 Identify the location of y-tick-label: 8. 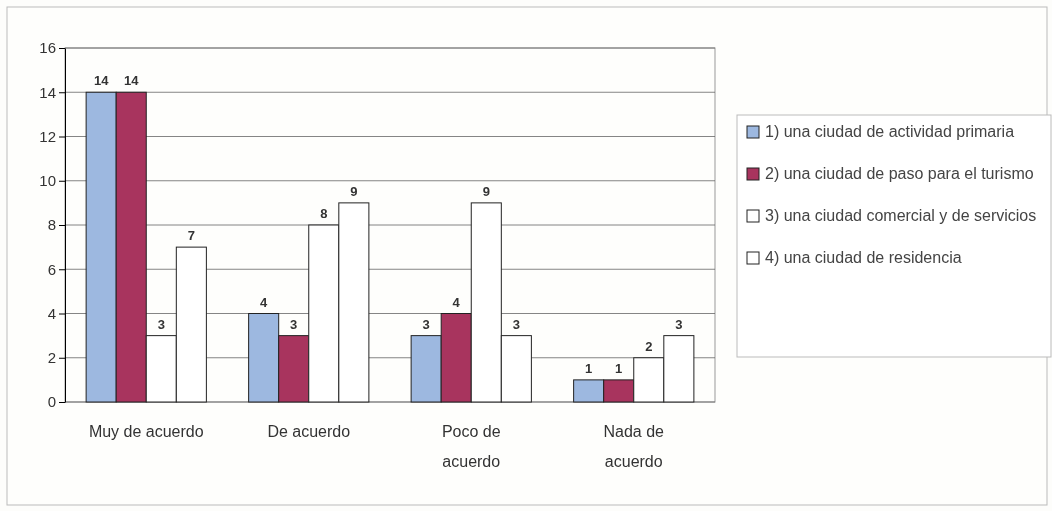
(51, 225).